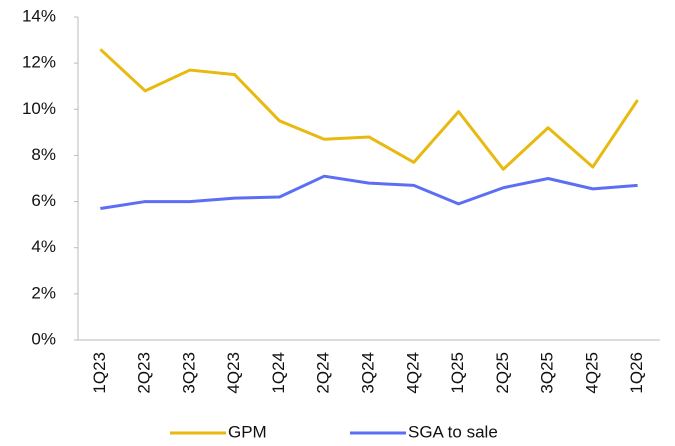 Image resolution: width=675 pixels, height=446 pixels. Describe the element at coordinates (412, 373) in the screenshot. I see `x-tick-label: 4Q24` at that location.